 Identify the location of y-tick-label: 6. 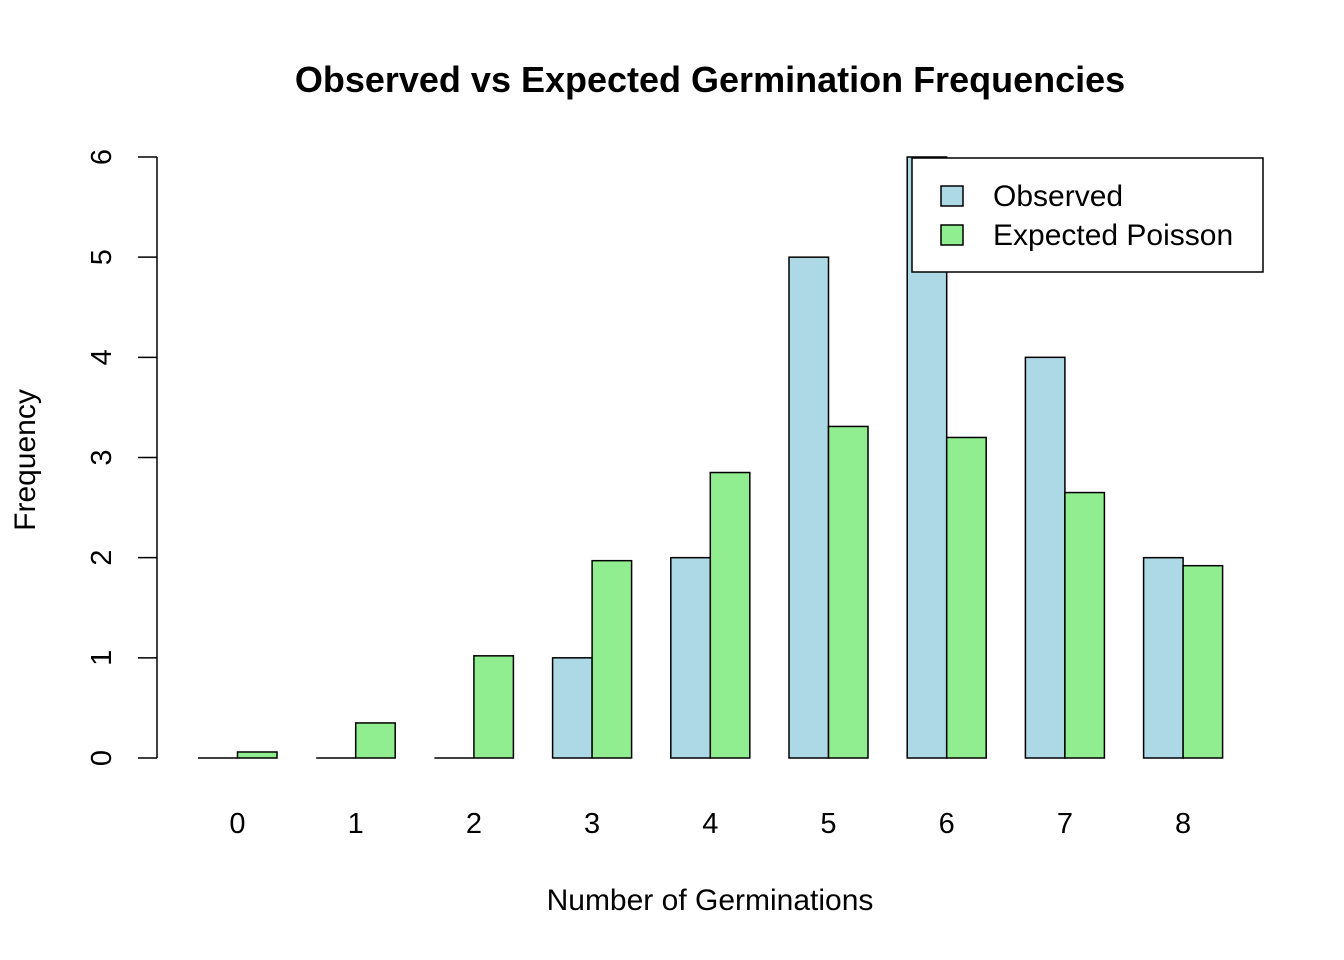
(102, 157).